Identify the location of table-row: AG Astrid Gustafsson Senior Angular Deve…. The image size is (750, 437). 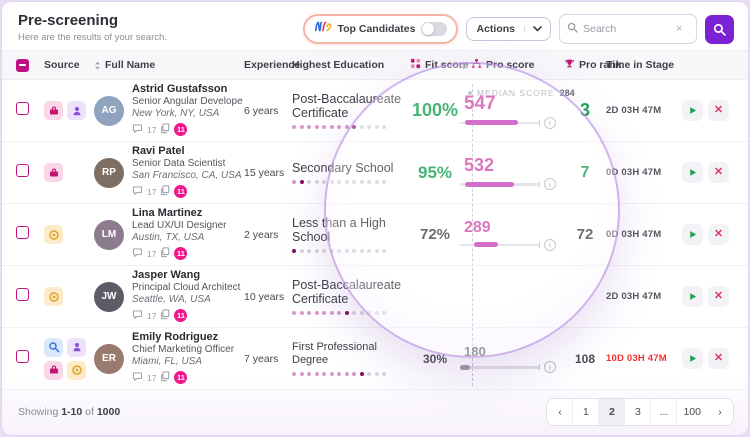
(375, 111).